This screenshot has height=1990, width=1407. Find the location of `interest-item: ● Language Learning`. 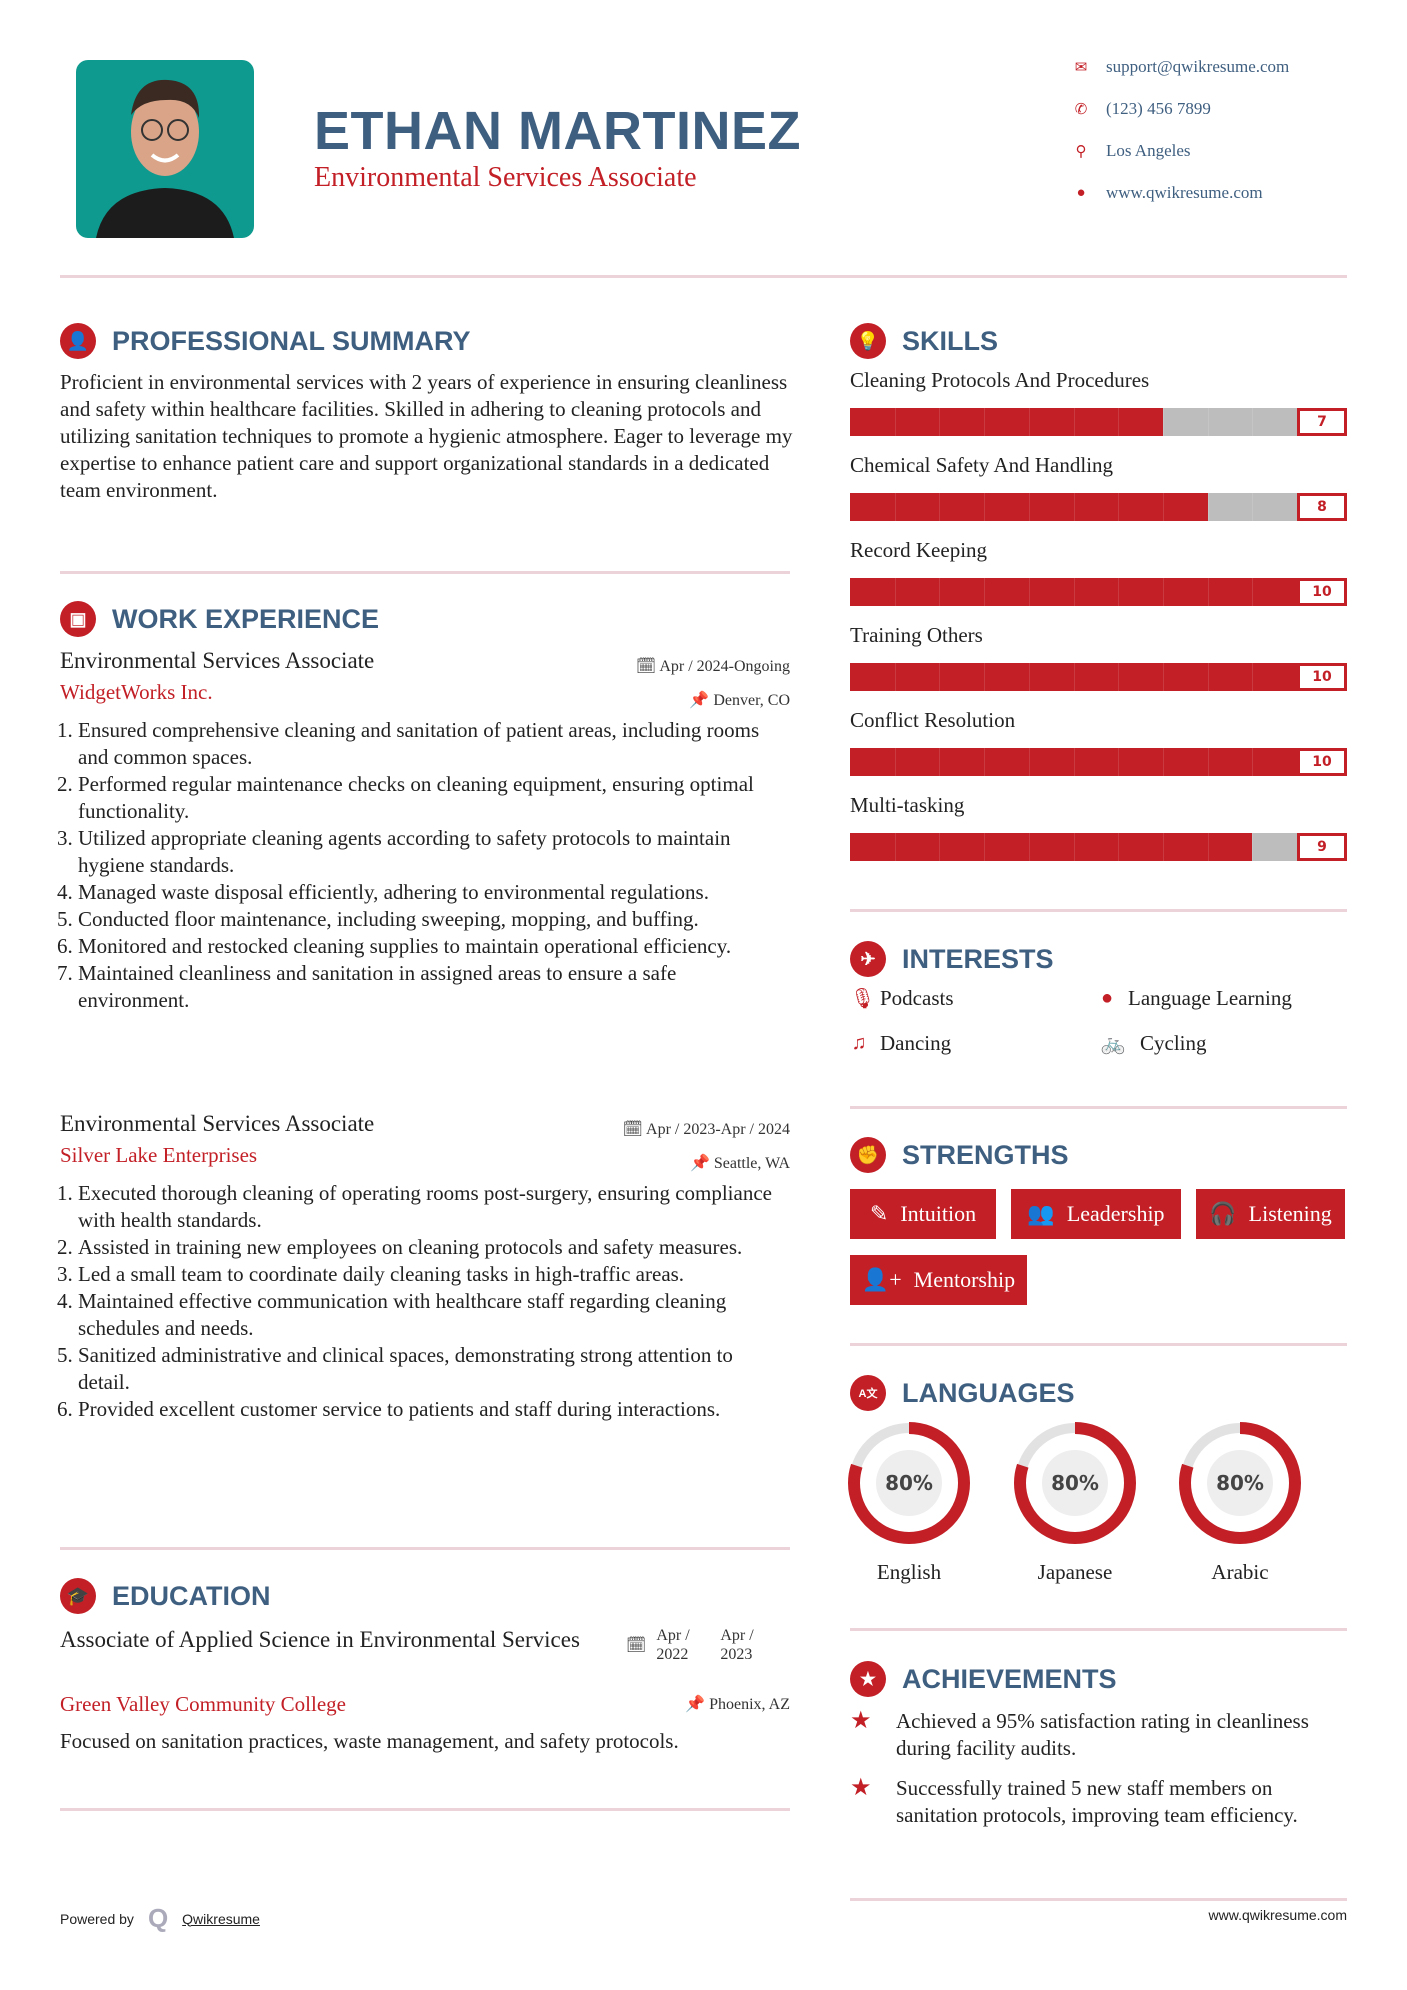

interest-item: ● Language Learning is located at coordinates (1195, 998).